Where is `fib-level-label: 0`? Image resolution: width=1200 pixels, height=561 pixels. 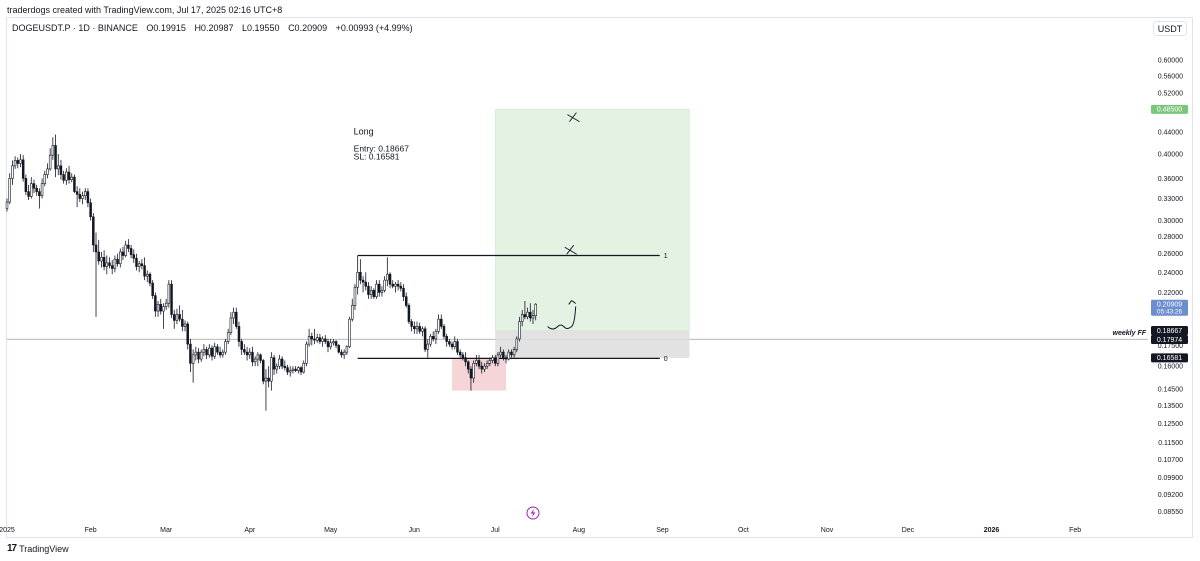 fib-level-label: 0 is located at coordinates (666, 359).